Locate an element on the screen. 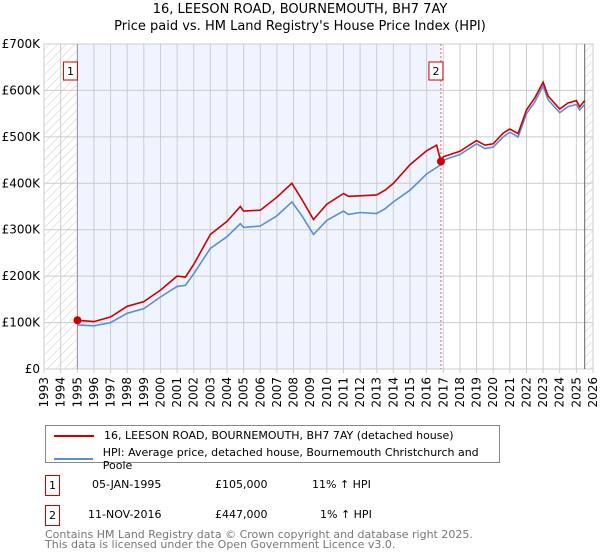 Image resolution: width=600 pixels, height=560 pixels. x-tick-label: 2020 is located at coordinates (493, 392).